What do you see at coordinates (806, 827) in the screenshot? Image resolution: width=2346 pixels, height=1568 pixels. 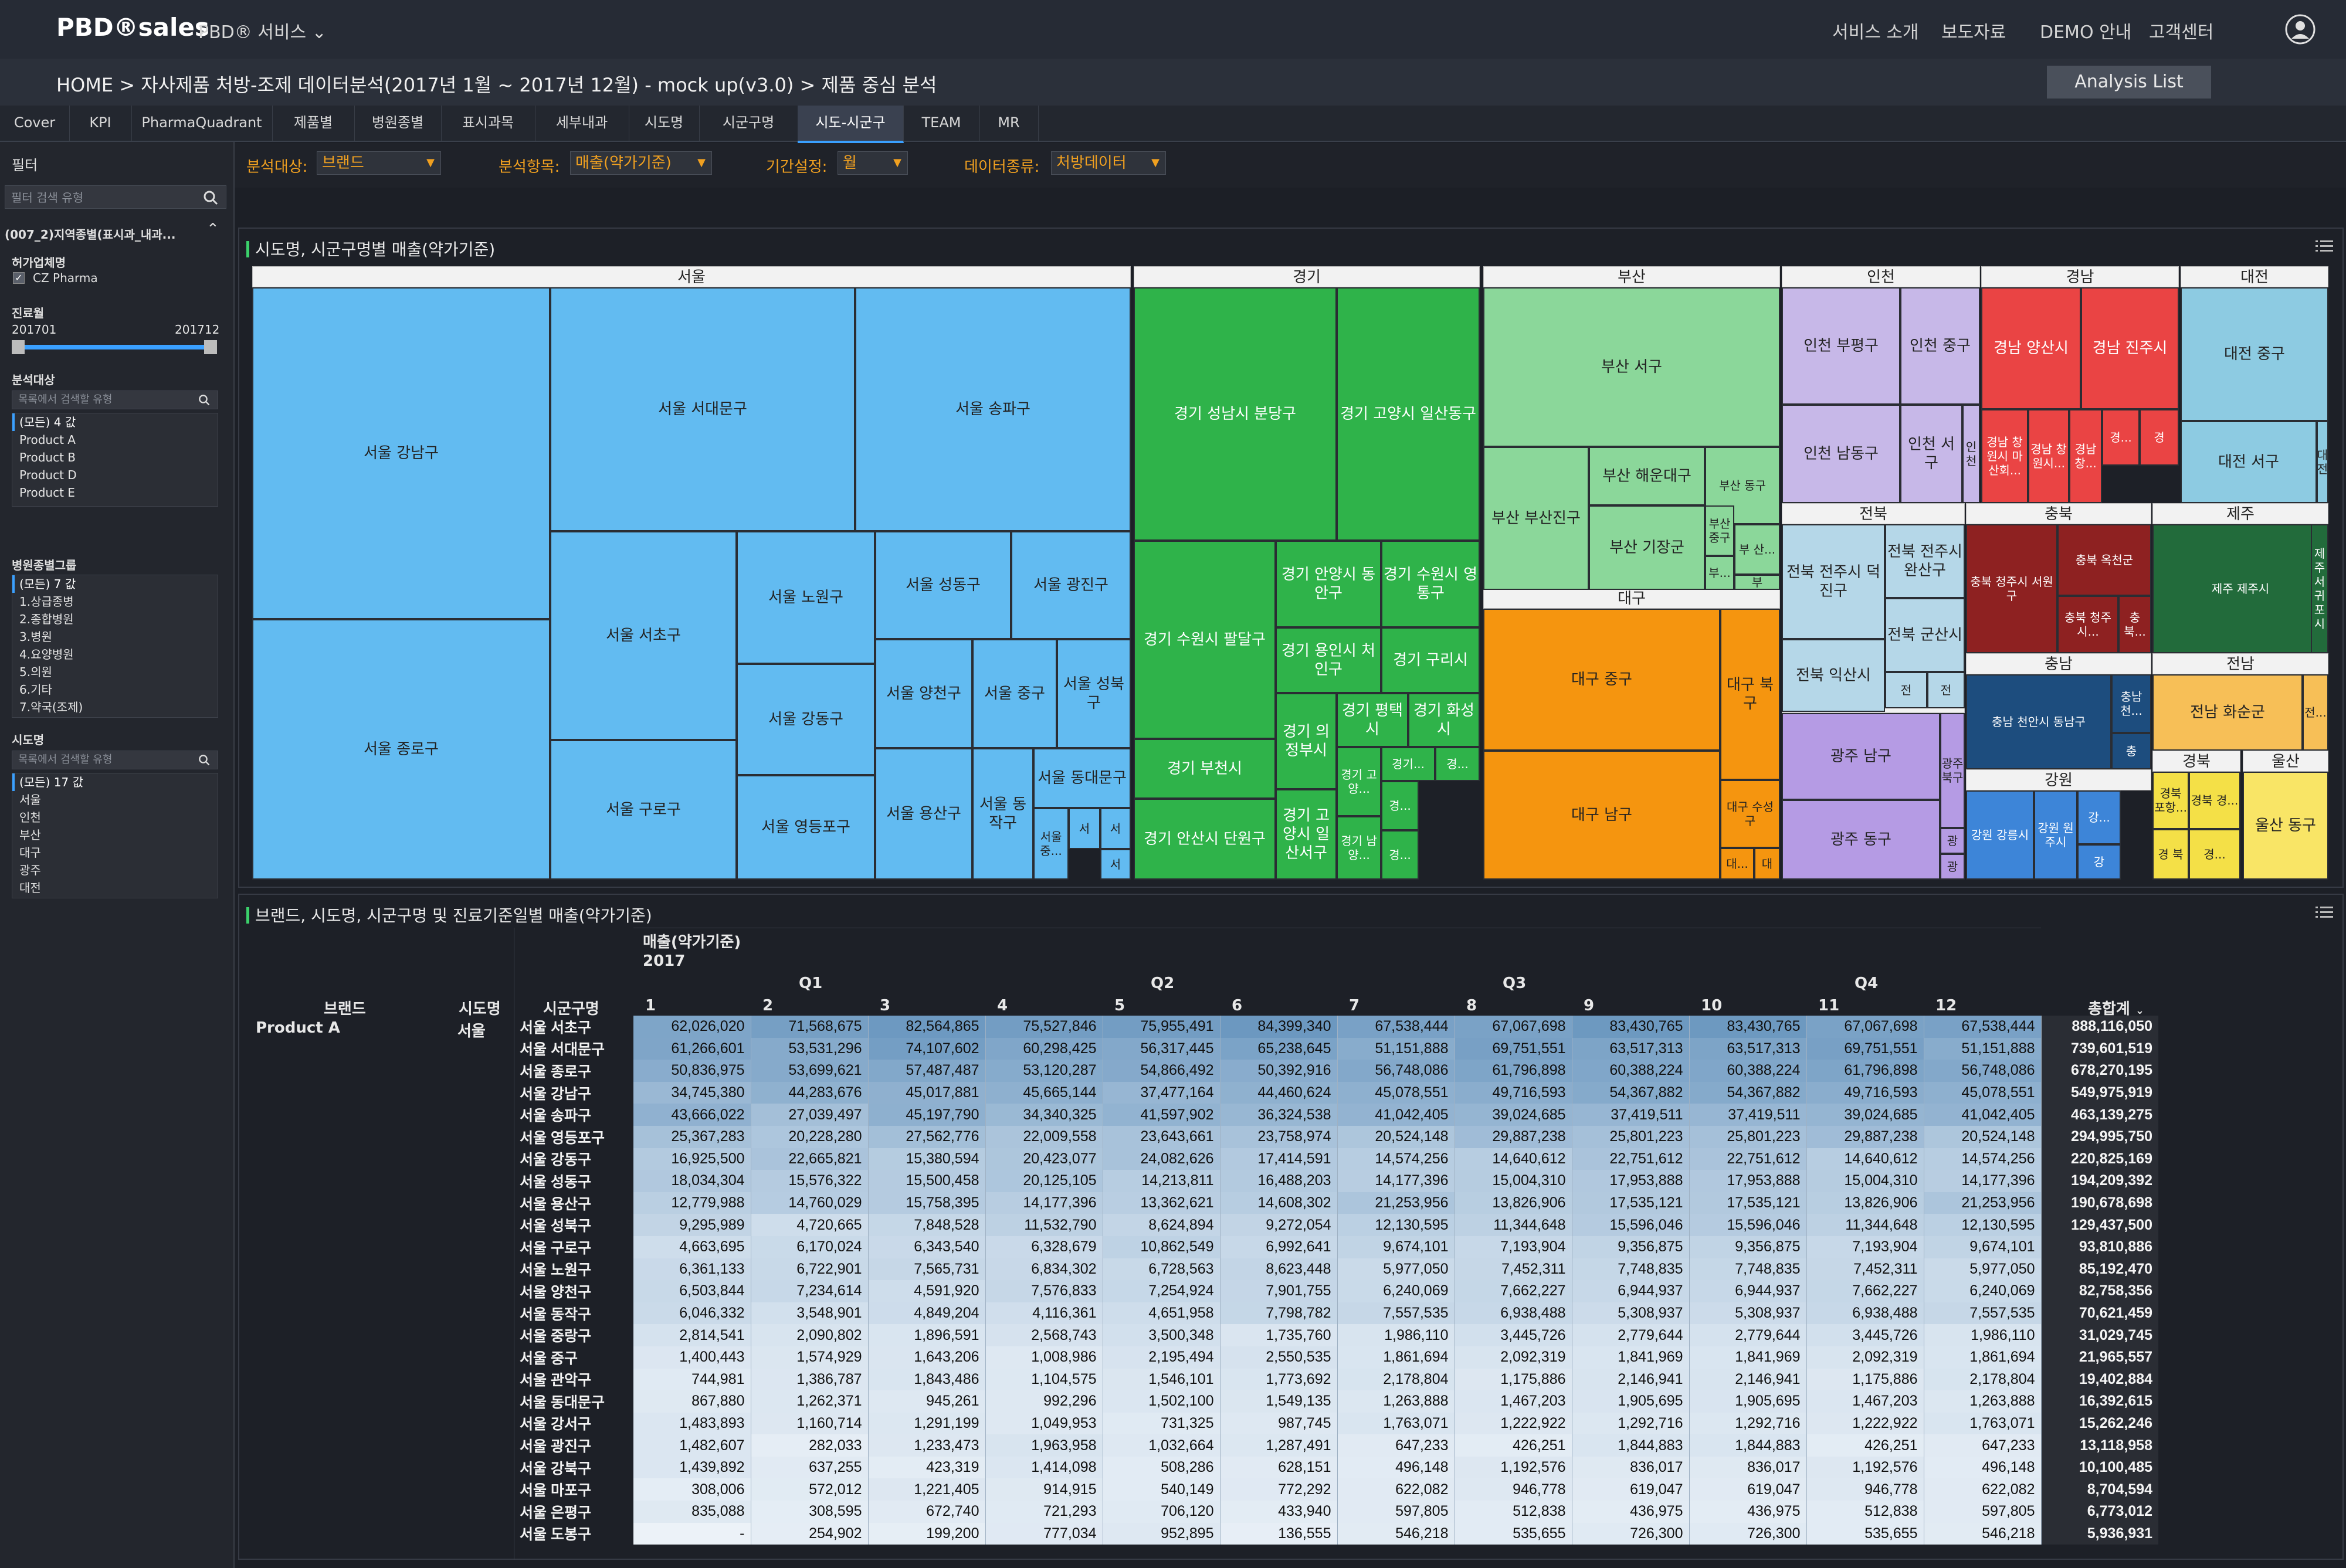 I see `treemap-cell: 서울 영등포구` at bounding box center [806, 827].